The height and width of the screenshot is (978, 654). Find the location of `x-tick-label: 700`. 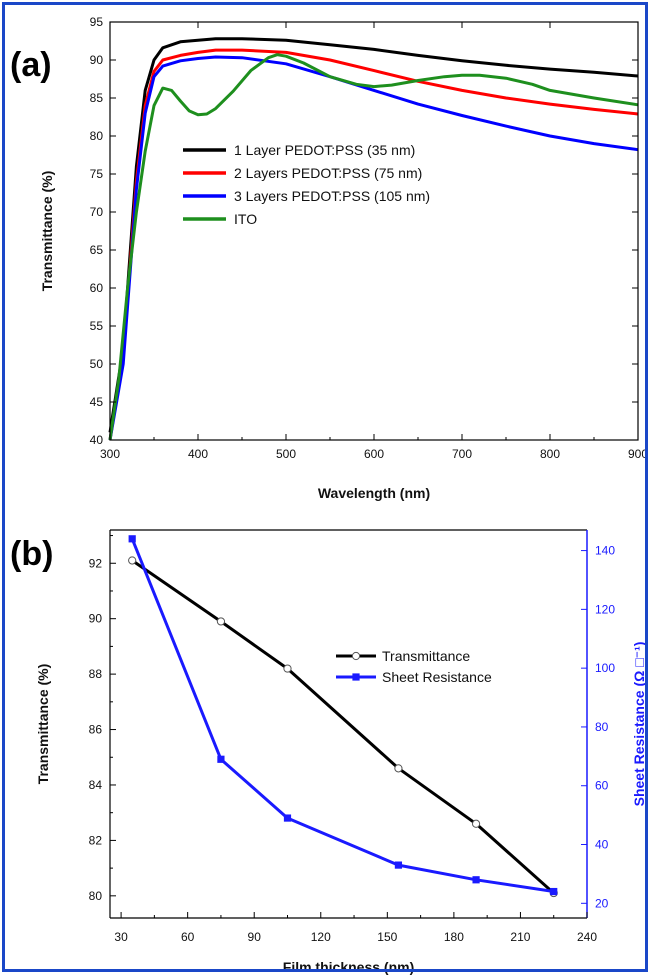

x-tick-label: 700 is located at coordinates (462, 454).